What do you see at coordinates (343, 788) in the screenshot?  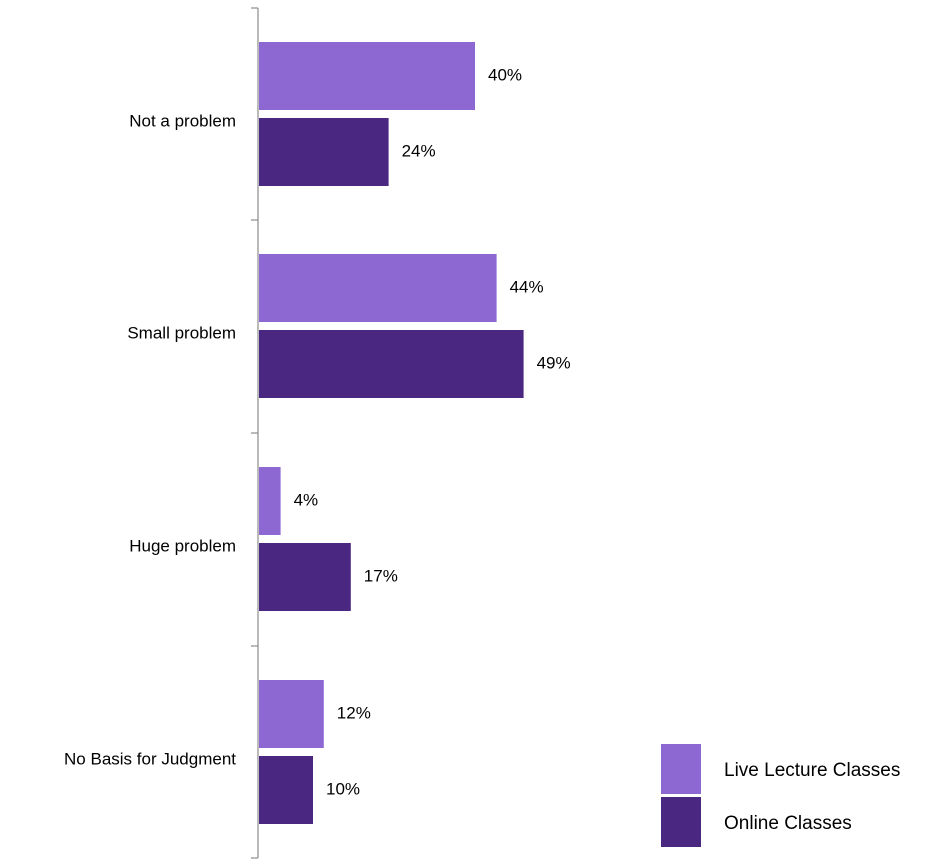 I see `data-label: 10%` at bounding box center [343, 788].